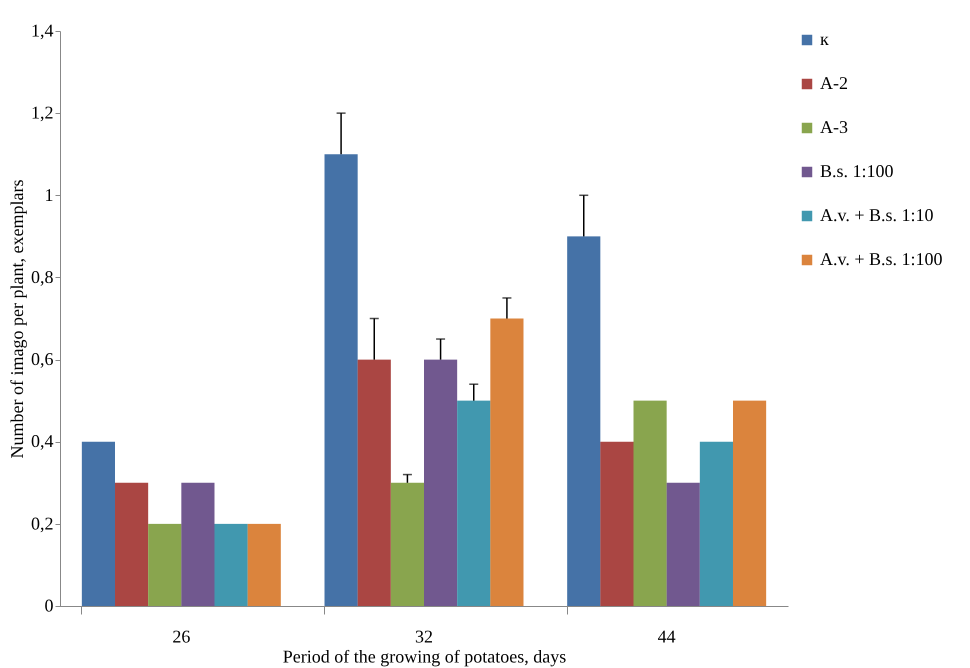 Image resolution: width=970 pixels, height=668 pixels. I want to click on y-tick-label: 1,2, so click(42, 112).